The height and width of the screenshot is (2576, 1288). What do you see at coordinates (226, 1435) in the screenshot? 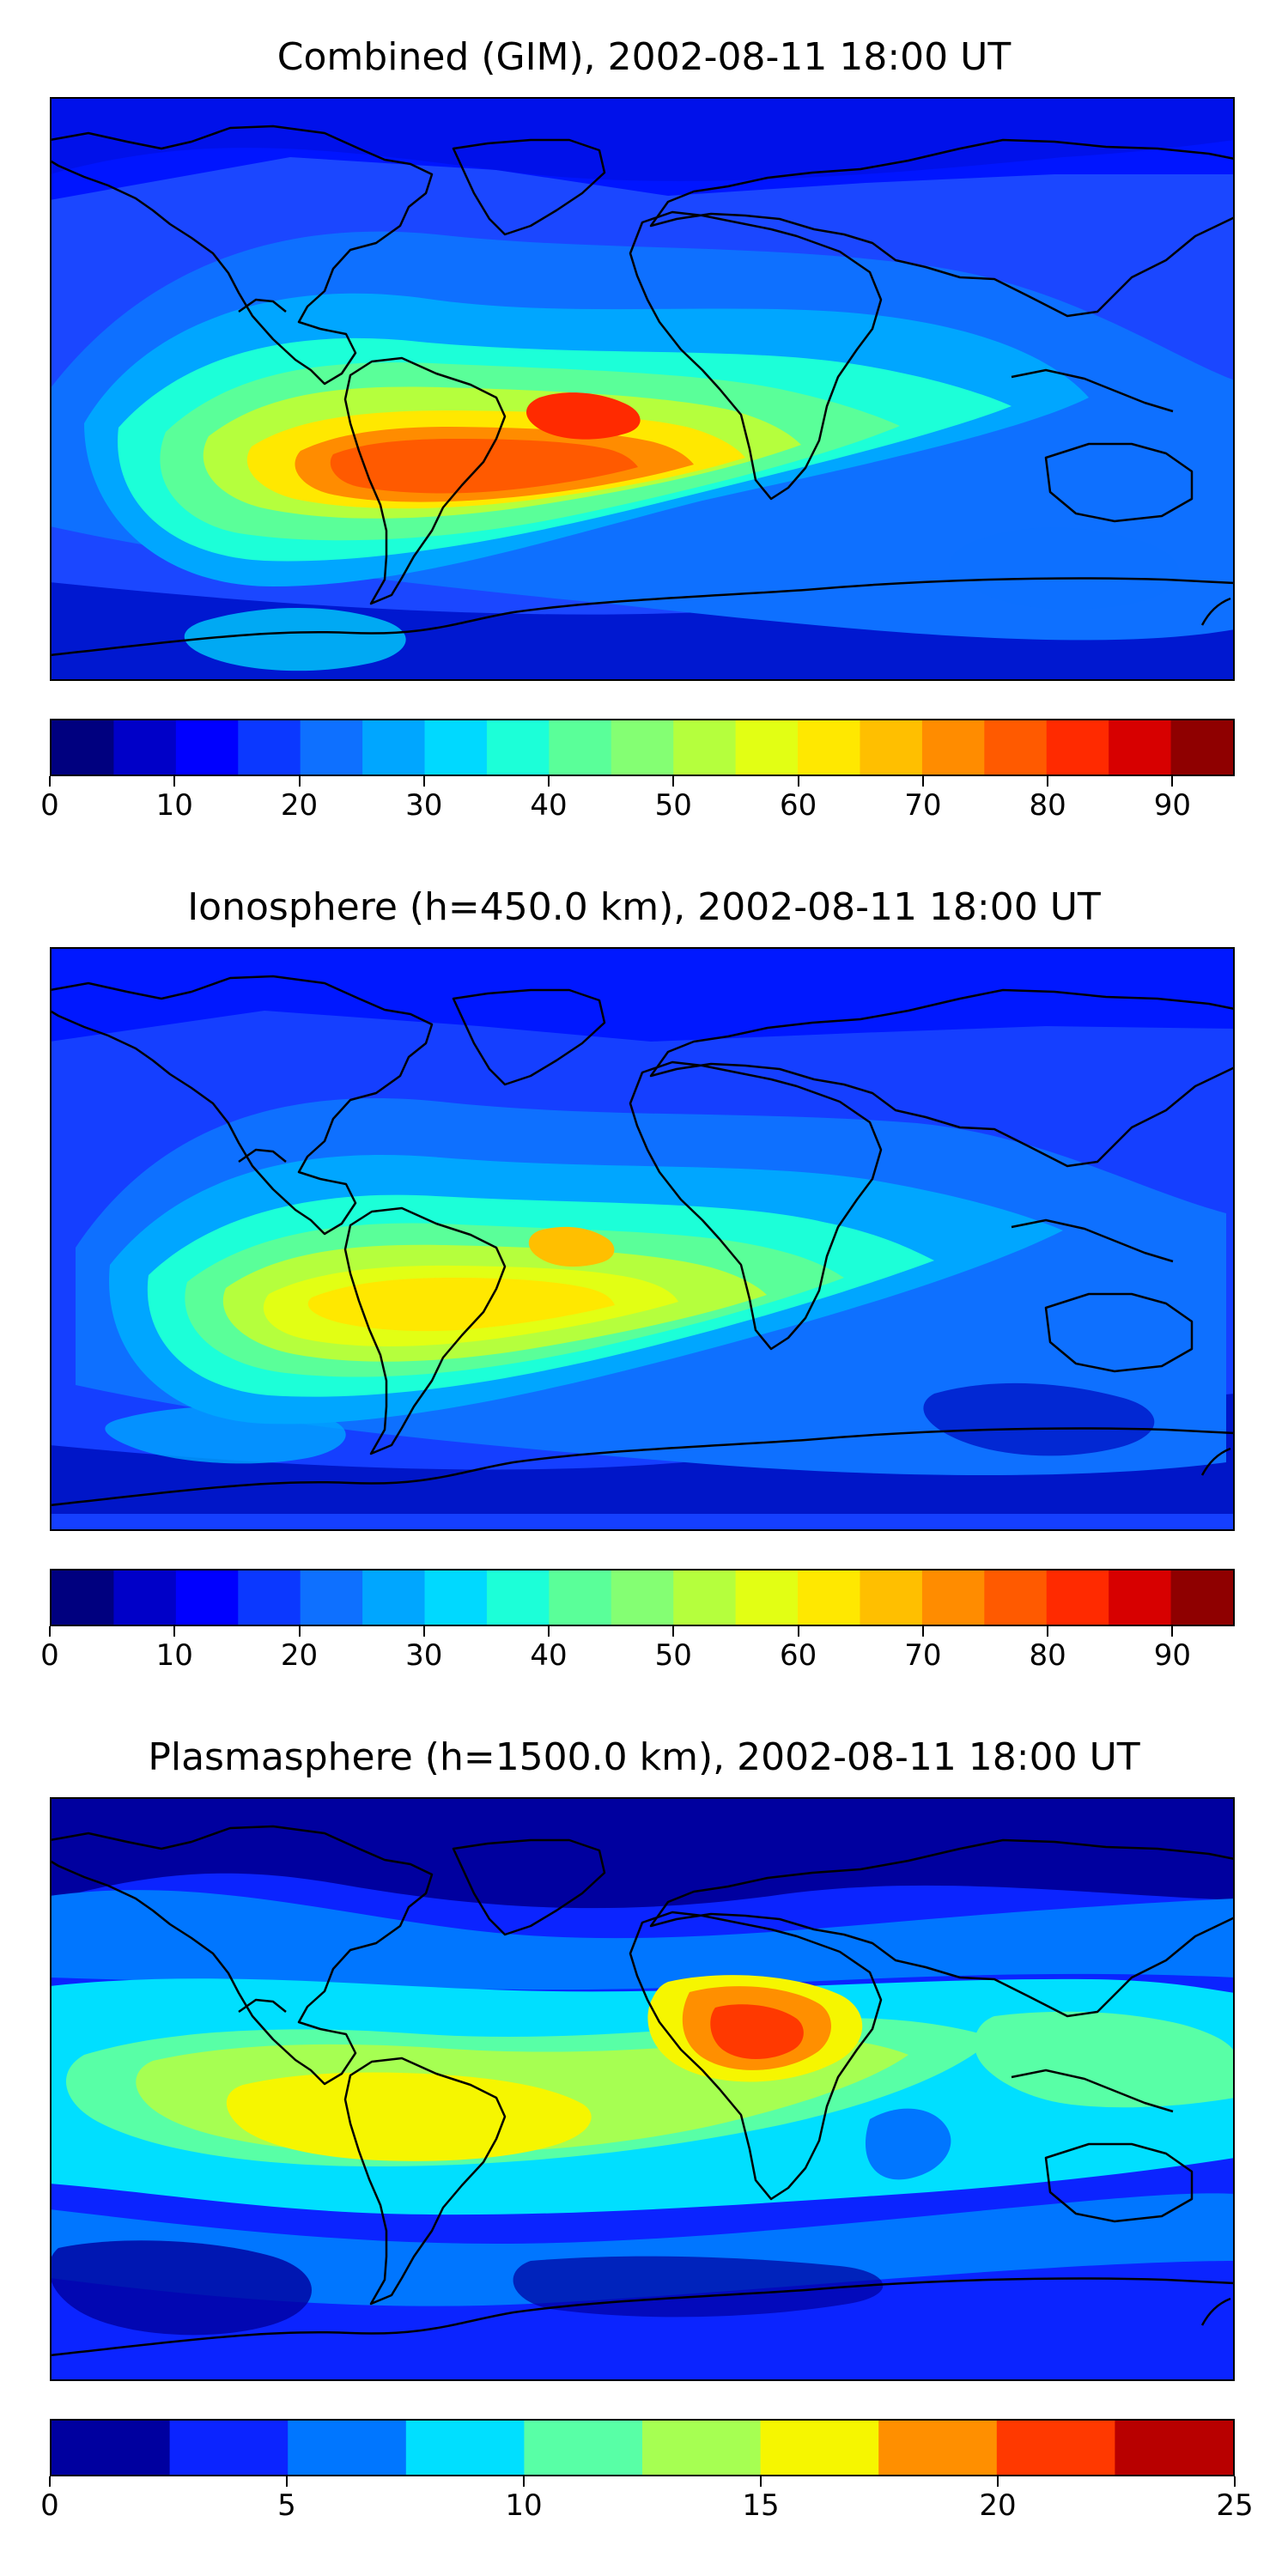
I see `southern-pocket` at bounding box center [226, 1435].